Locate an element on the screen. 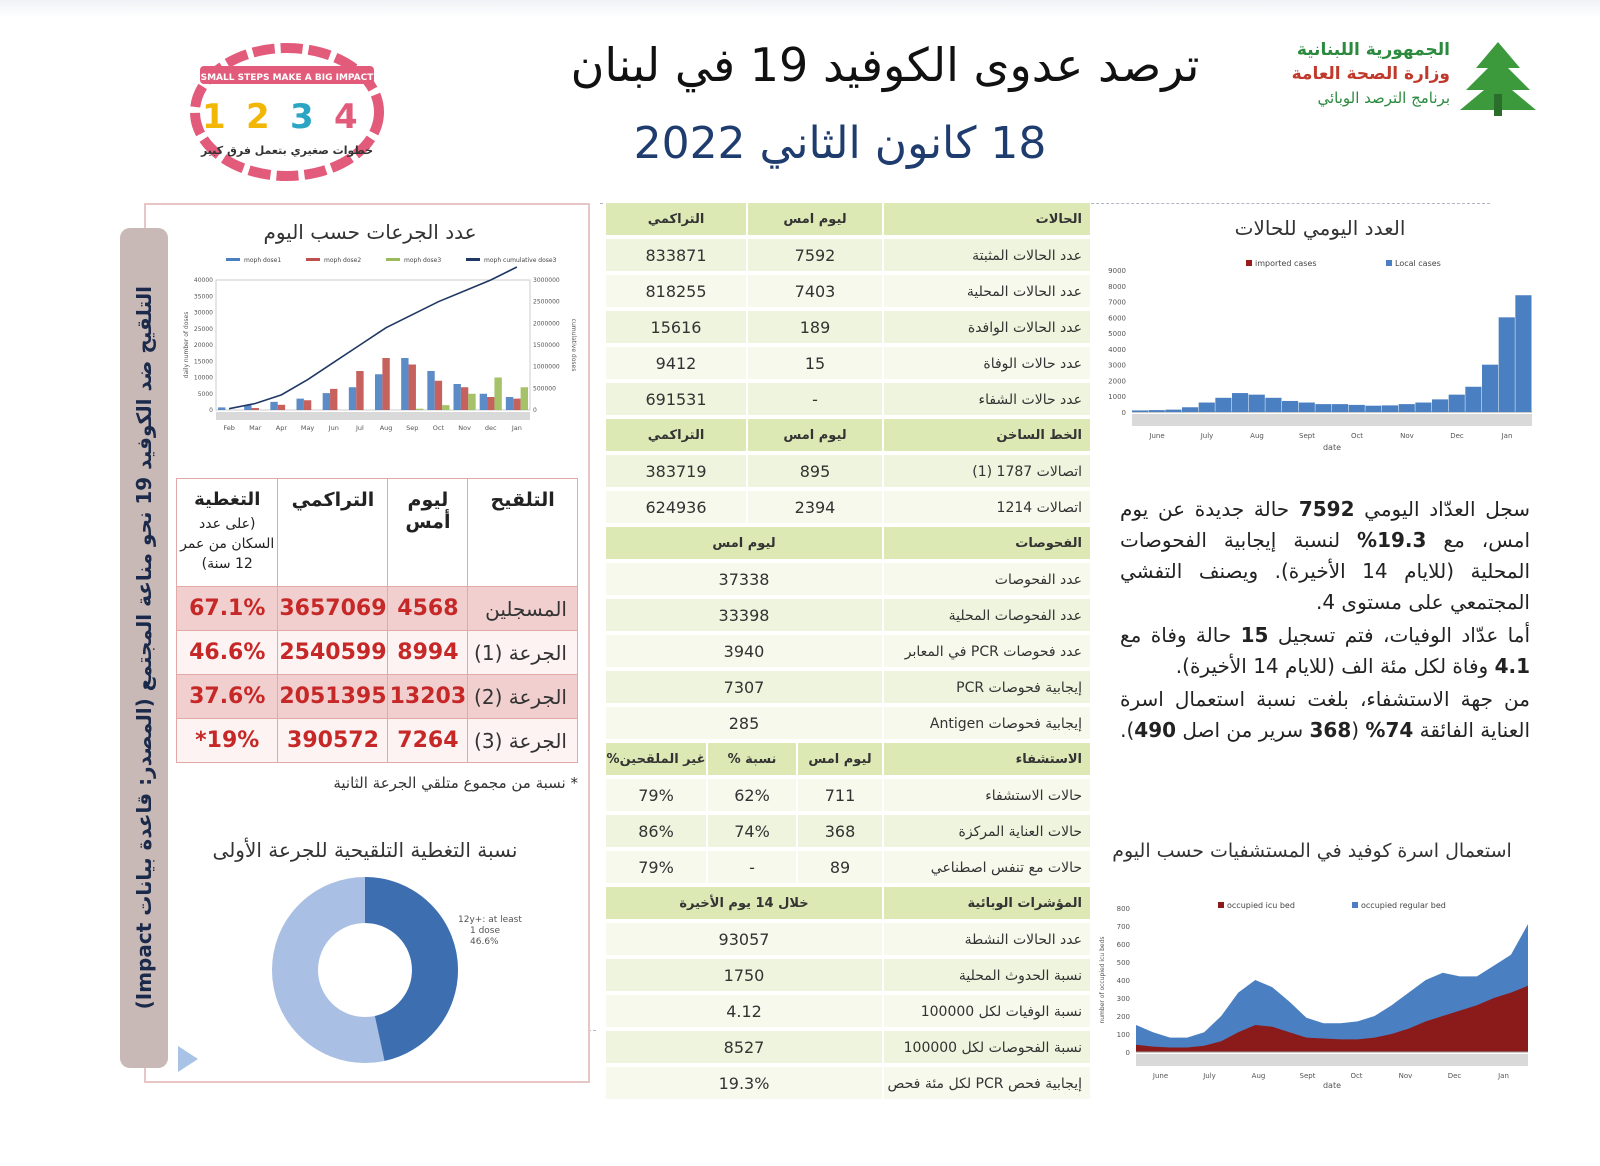  cell-label: الحالات is located at coordinates (986, 220).